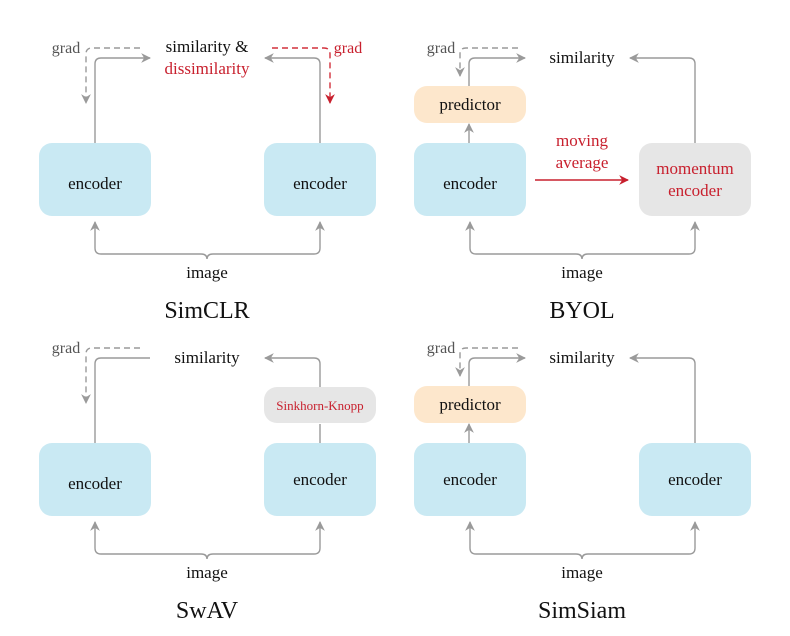  Describe the element at coordinates (348, 48) in the screenshot. I see `grad-label-red: grad` at that location.